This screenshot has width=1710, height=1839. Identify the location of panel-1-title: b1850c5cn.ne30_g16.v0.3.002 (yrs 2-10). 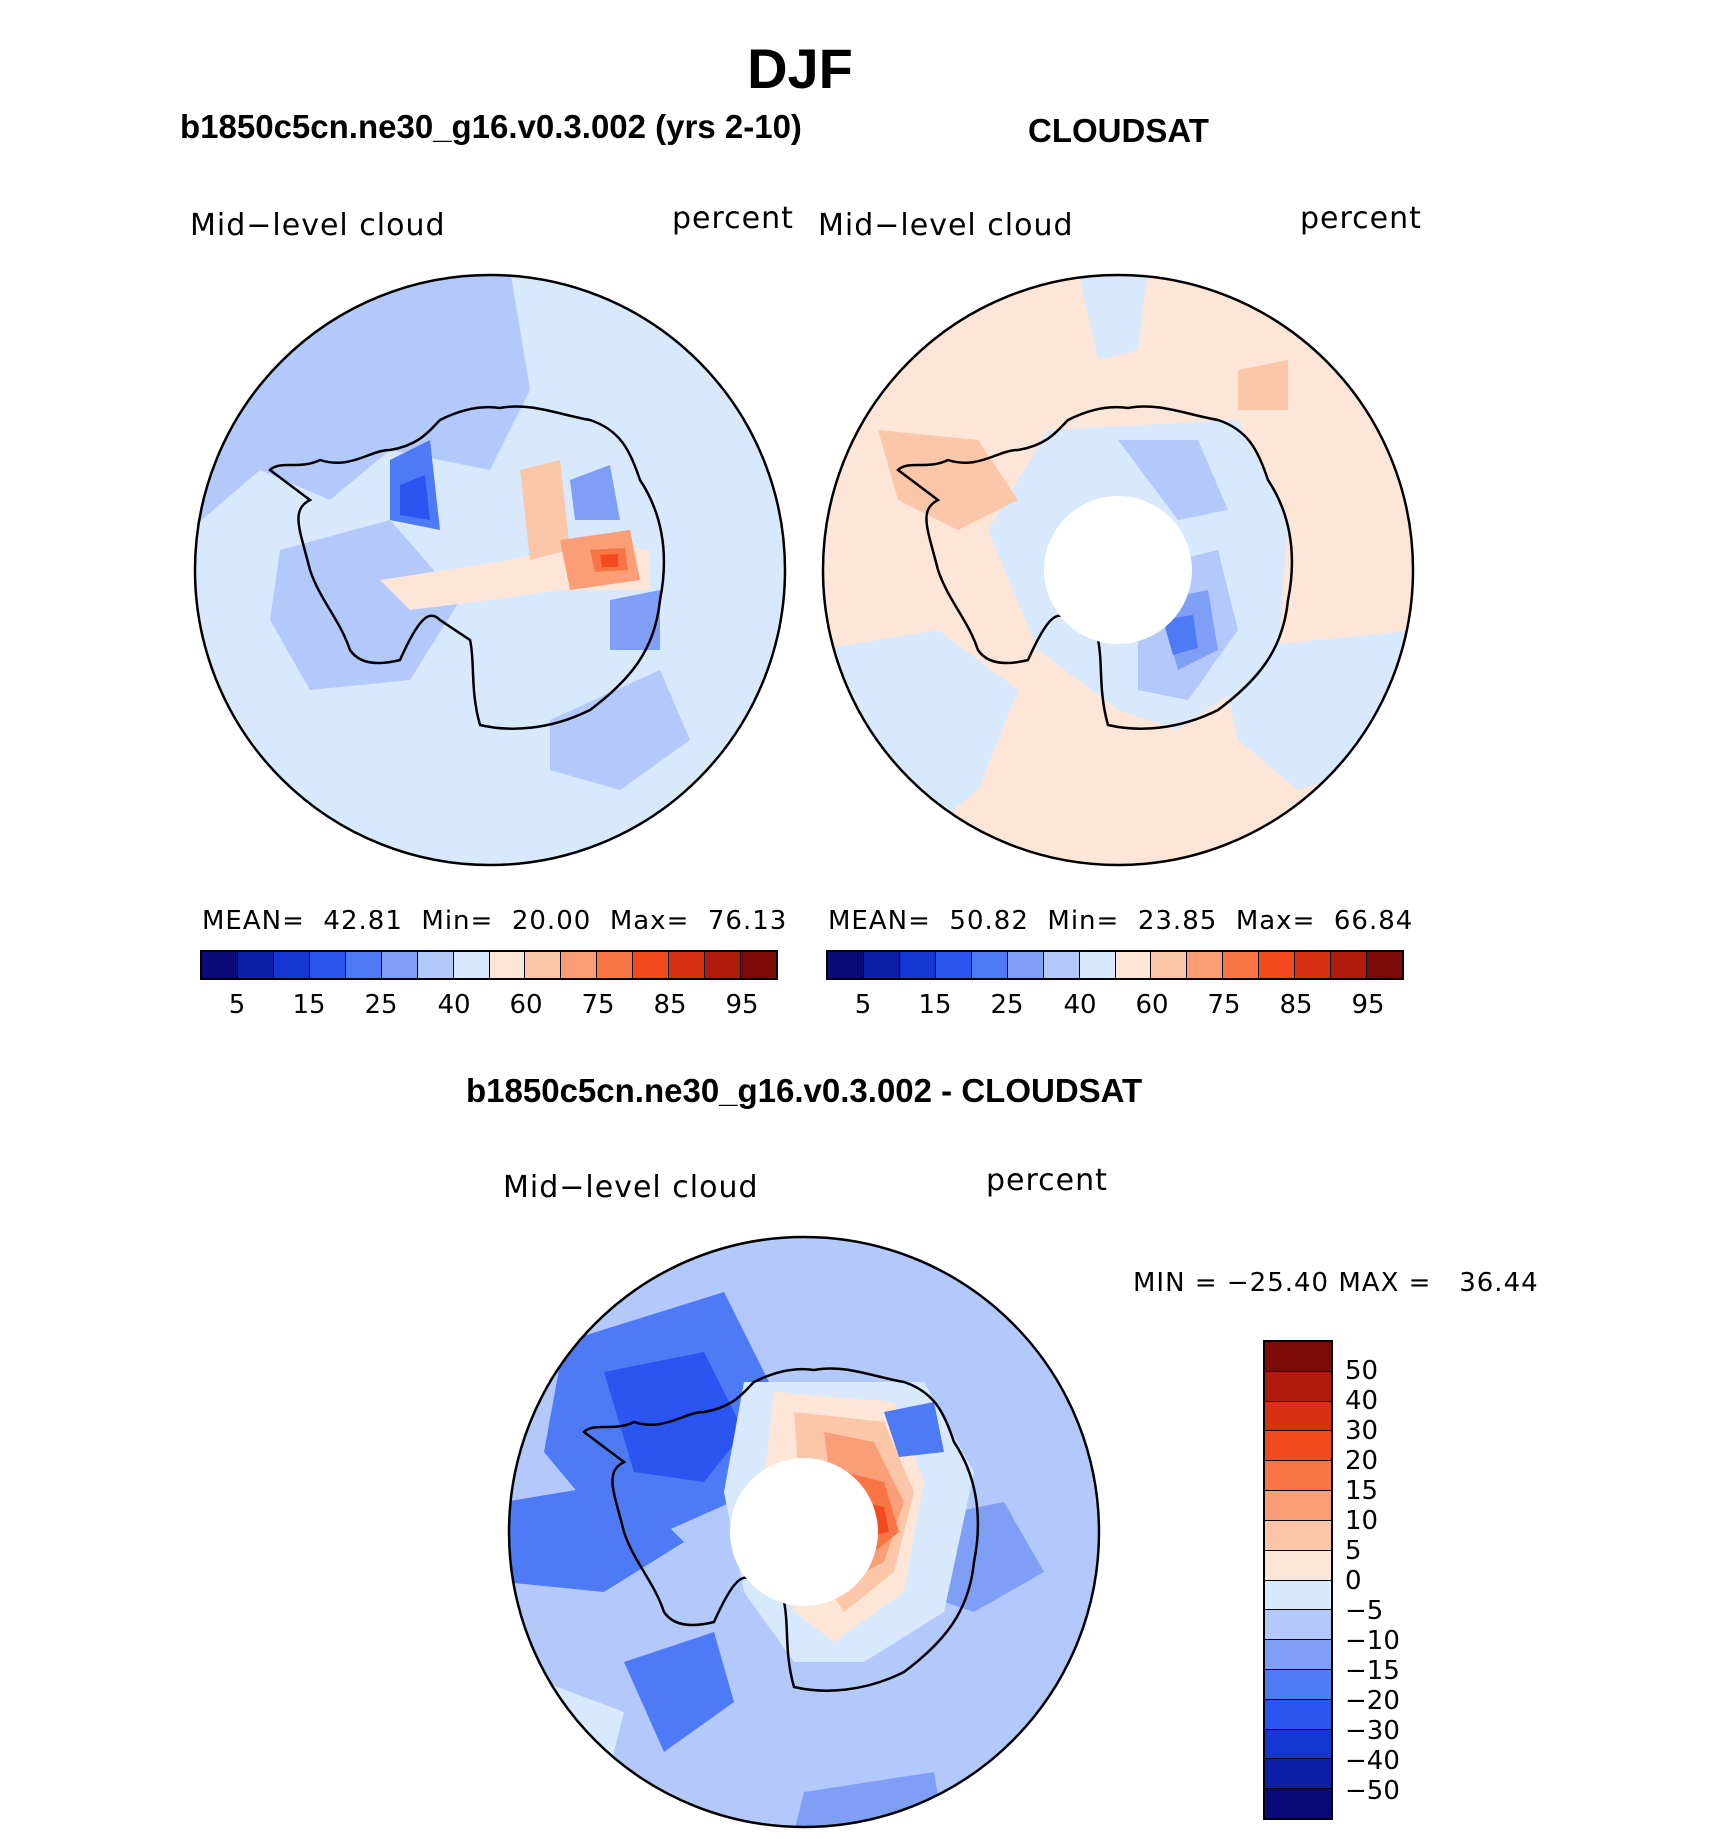
(491, 126).